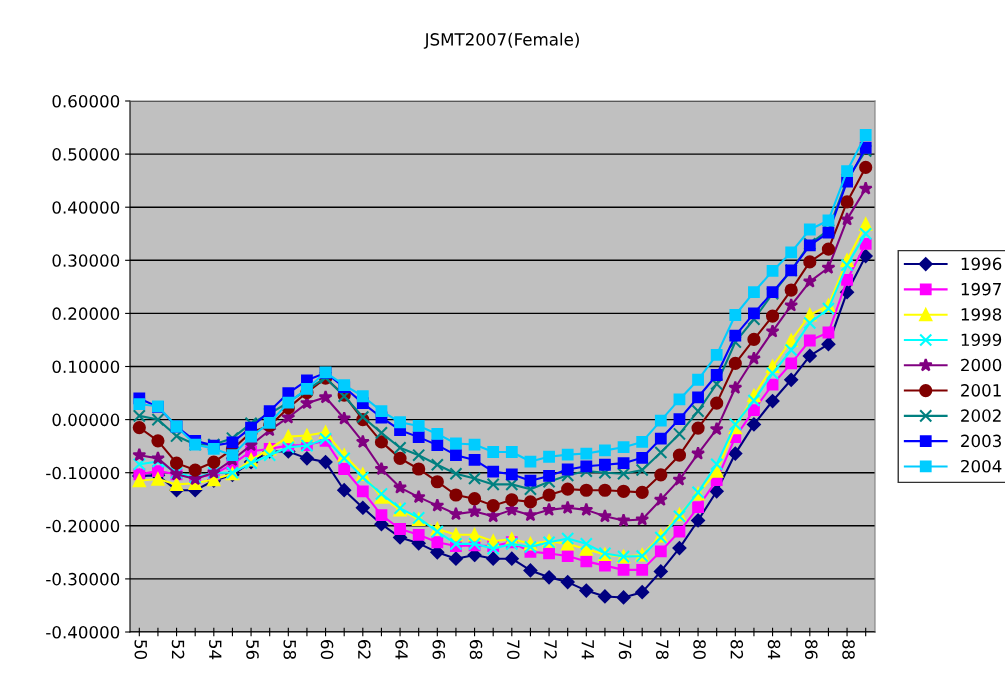  What do you see at coordinates (774, 650) in the screenshot?
I see `x-tick-label: 84` at bounding box center [774, 650].